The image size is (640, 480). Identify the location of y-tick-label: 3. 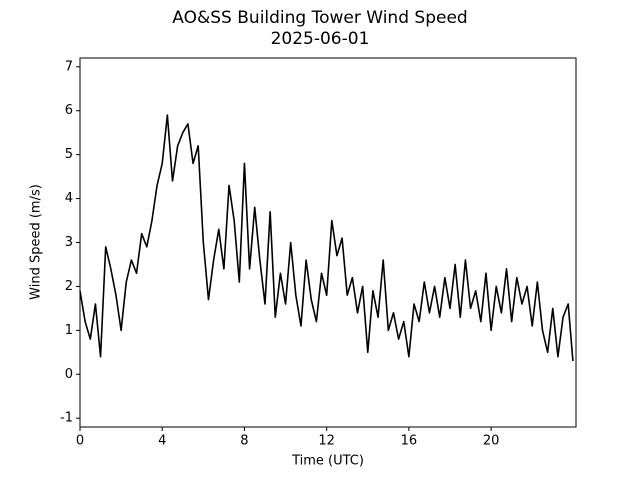
(69, 242).